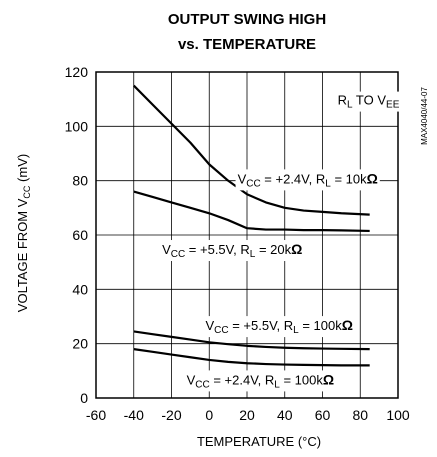 Image resolution: width=437 pixels, height=457 pixels. What do you see at coordinates (273, 249) in the screenshot?
I see `annotation-part: = 20k` at bounding box center [273, 249].